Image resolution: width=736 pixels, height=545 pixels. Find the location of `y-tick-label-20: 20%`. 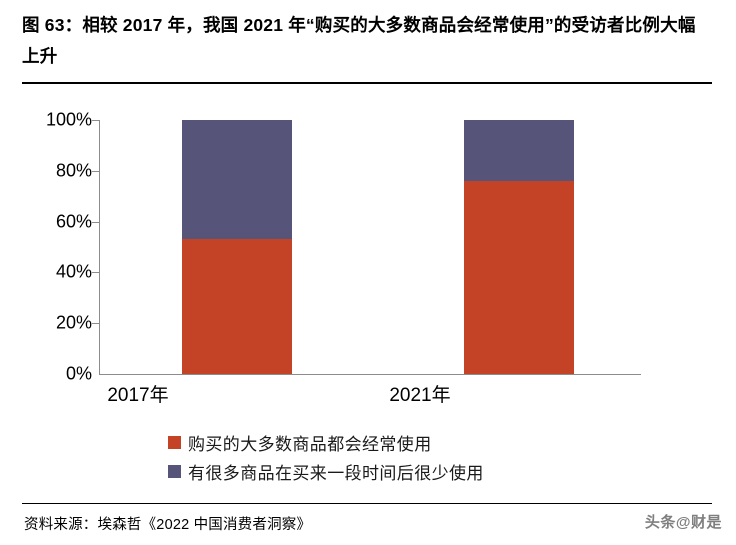

y-tick-label-20: 20% is located at coordinates (73, 322).